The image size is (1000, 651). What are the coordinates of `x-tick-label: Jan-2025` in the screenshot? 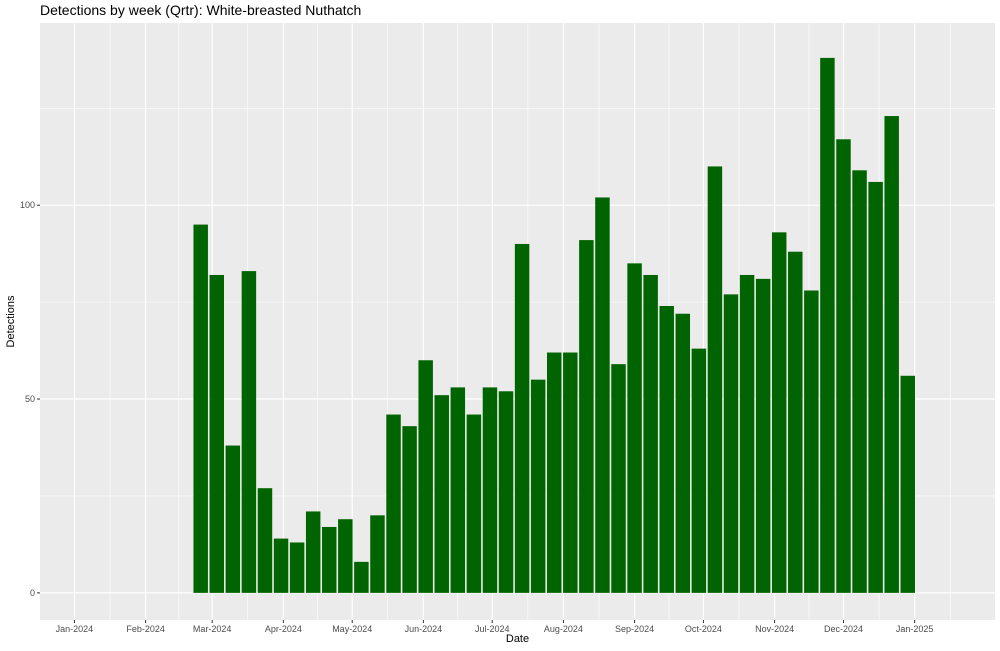 It's located at (915, 629).